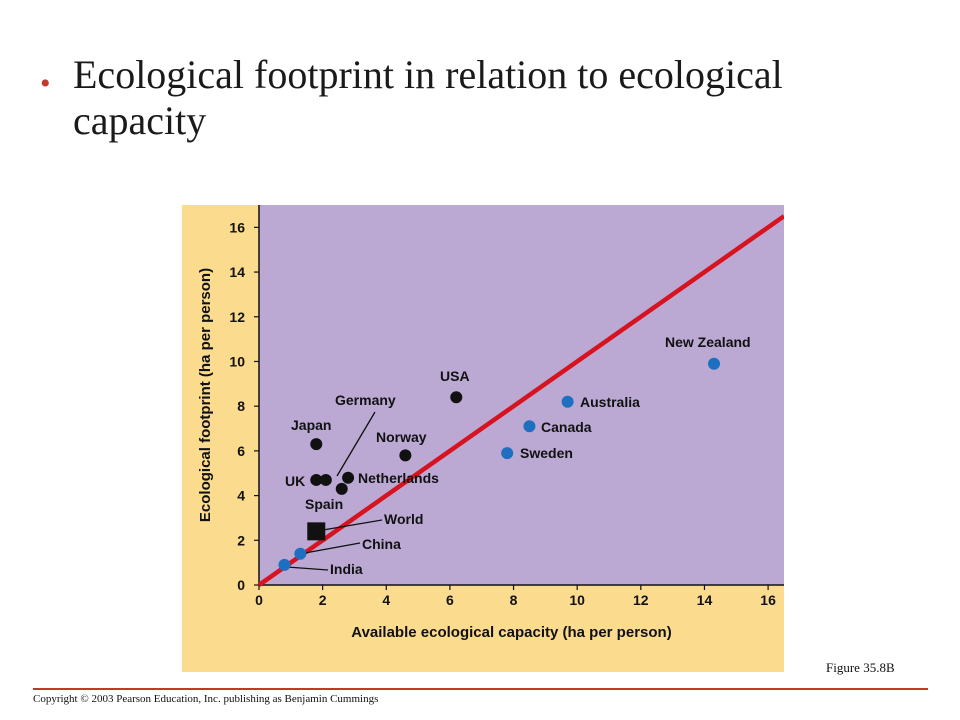 The image size is (960, 720). Describe the element at coordinates (529, 426) in the screenshot. I see `point-canada` at that location.